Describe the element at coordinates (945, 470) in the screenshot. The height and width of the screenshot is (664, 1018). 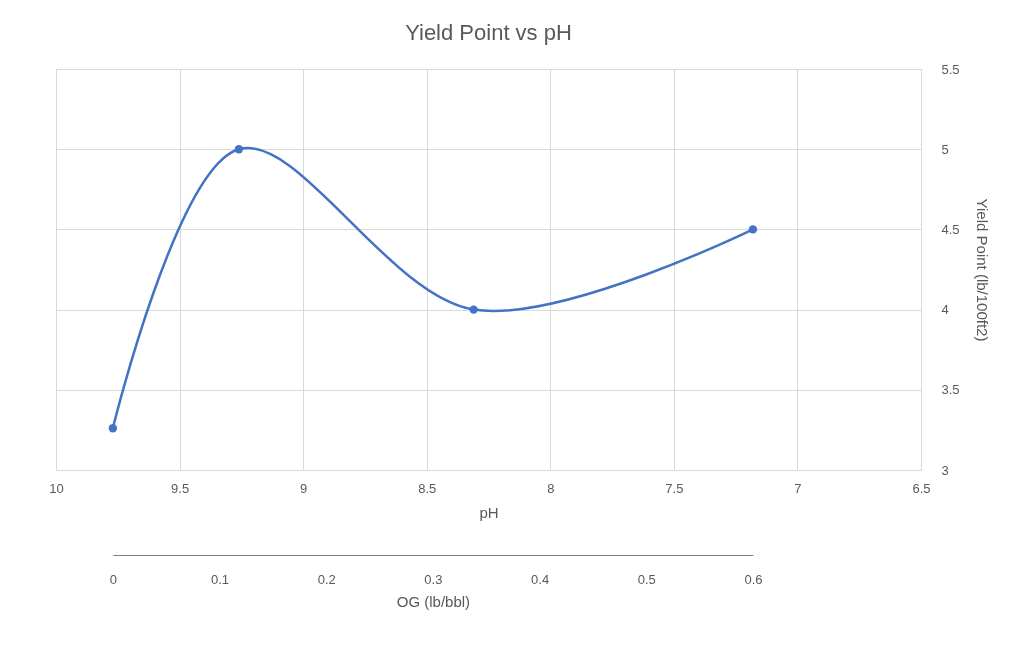
I see `y-tick-label: 3` at that location.